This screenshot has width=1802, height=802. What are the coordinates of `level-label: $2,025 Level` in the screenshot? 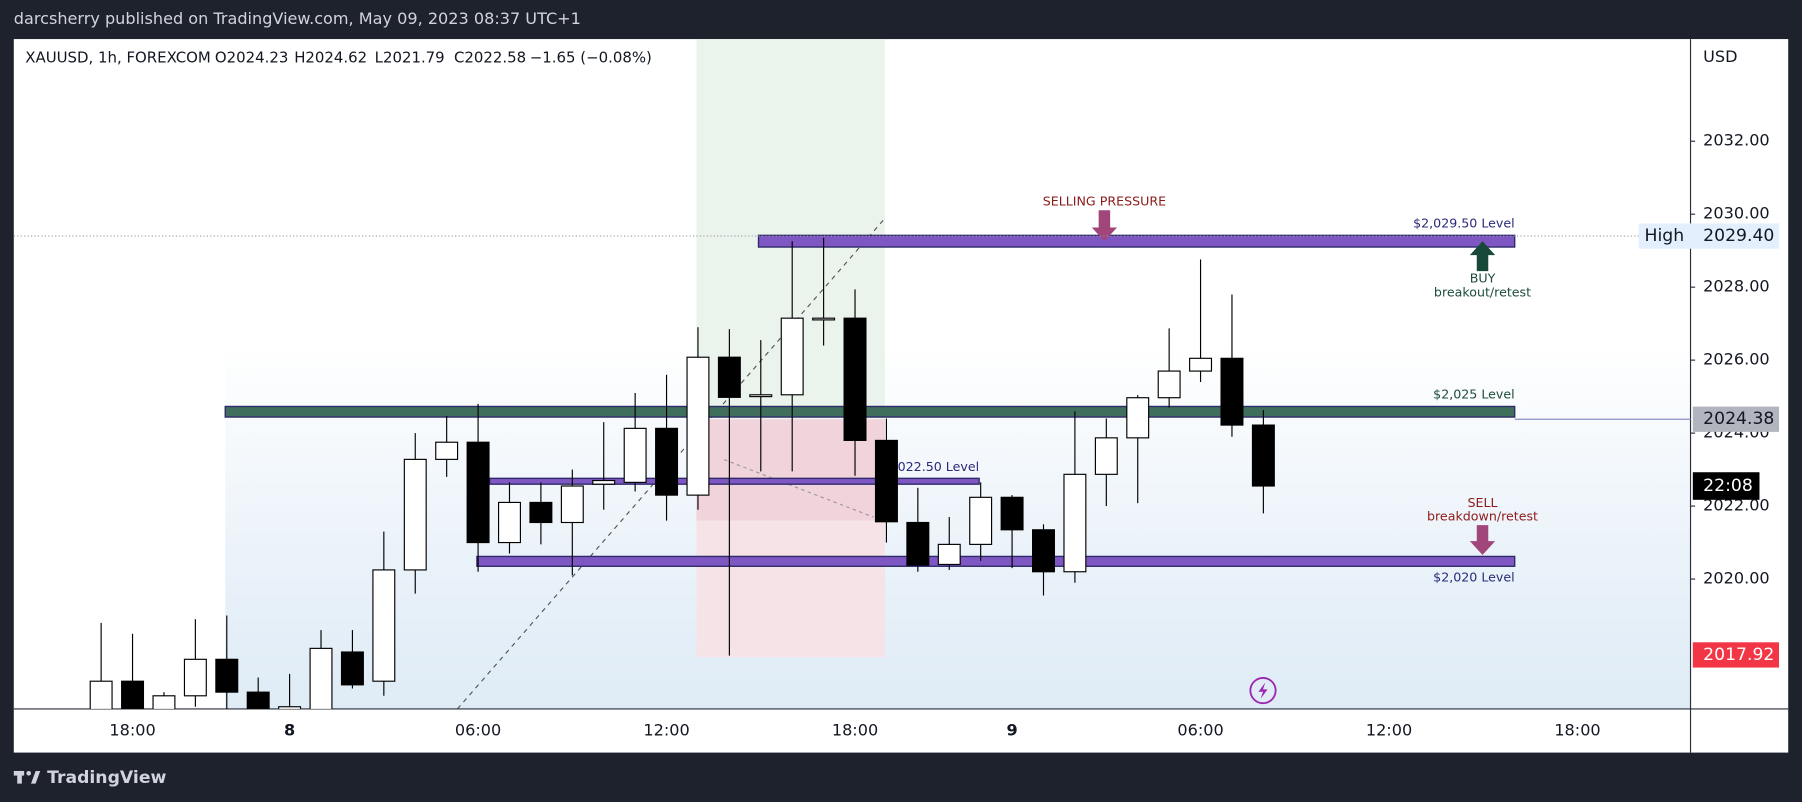 It's located at (1474, 394).